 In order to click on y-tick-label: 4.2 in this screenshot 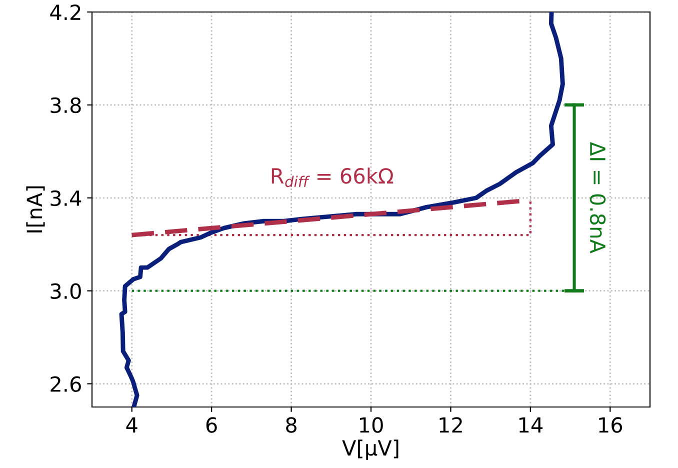, I will do `click(65, 12)`.